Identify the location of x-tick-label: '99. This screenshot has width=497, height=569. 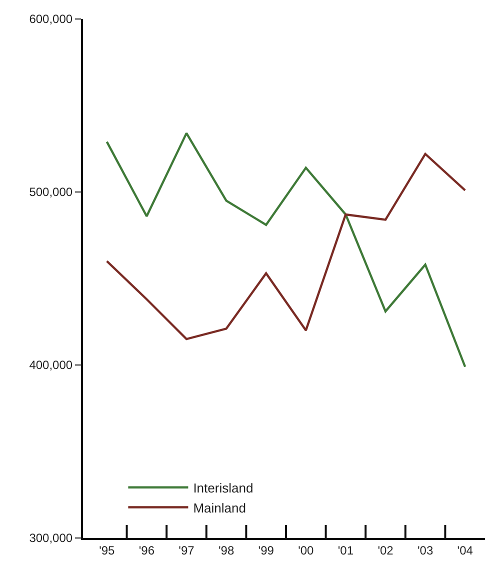
(266, 550).